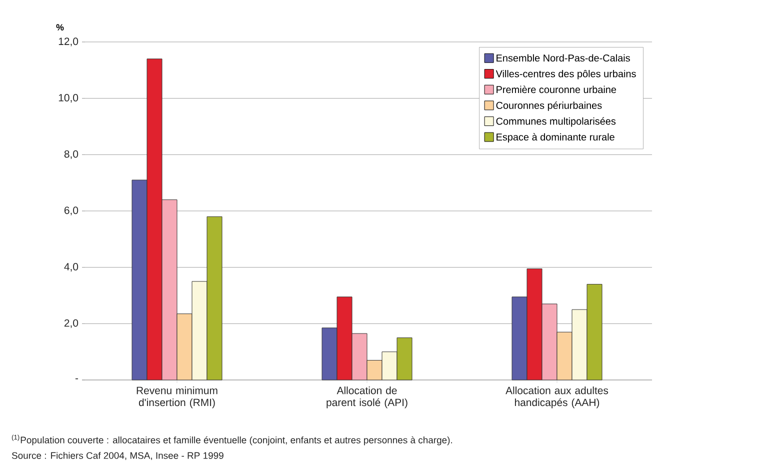 This screenshot has height=466, width=764. Describe the element at coordinates (71, 267) in the screenshot. I see `y-tick-label: 4,0` at that location.